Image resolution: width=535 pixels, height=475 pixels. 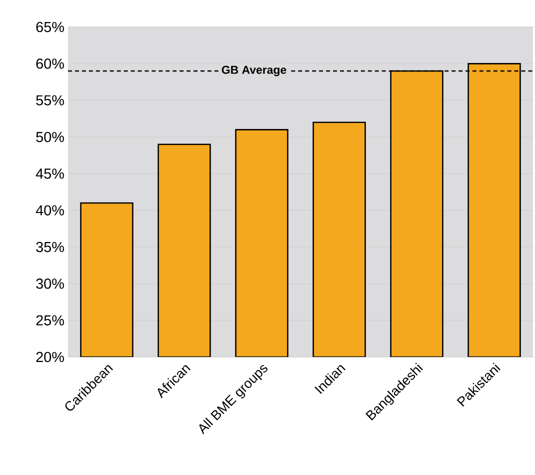 What do you see at coordinates (50, 137) in the screenshot?
I see `y-tick-label: 50%` at bounding box center [50, 137].